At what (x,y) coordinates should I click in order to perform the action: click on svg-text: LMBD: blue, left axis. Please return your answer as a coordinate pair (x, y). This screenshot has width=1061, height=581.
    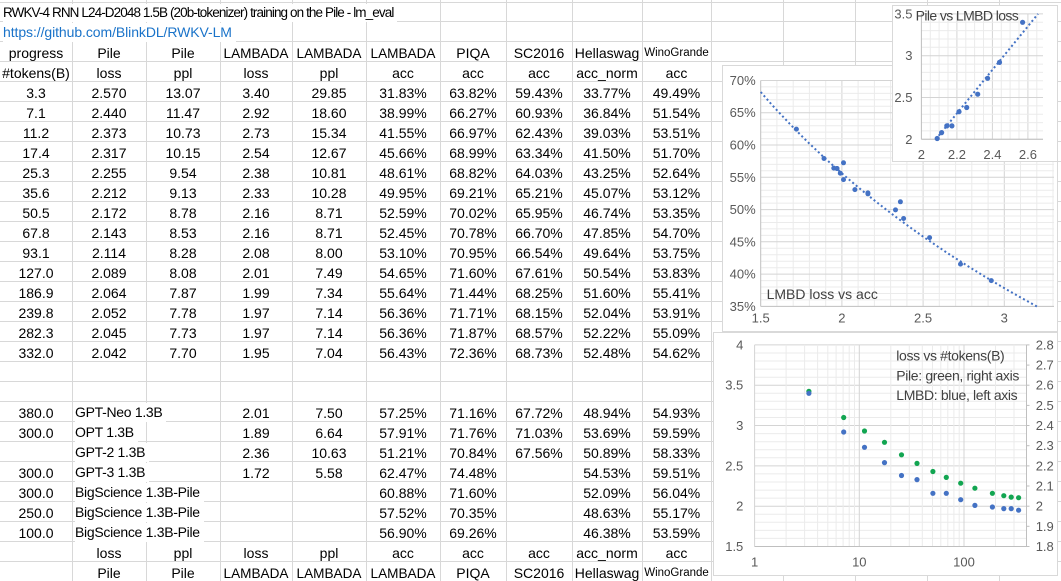
    Looking at the image, I should click on (956, 395).